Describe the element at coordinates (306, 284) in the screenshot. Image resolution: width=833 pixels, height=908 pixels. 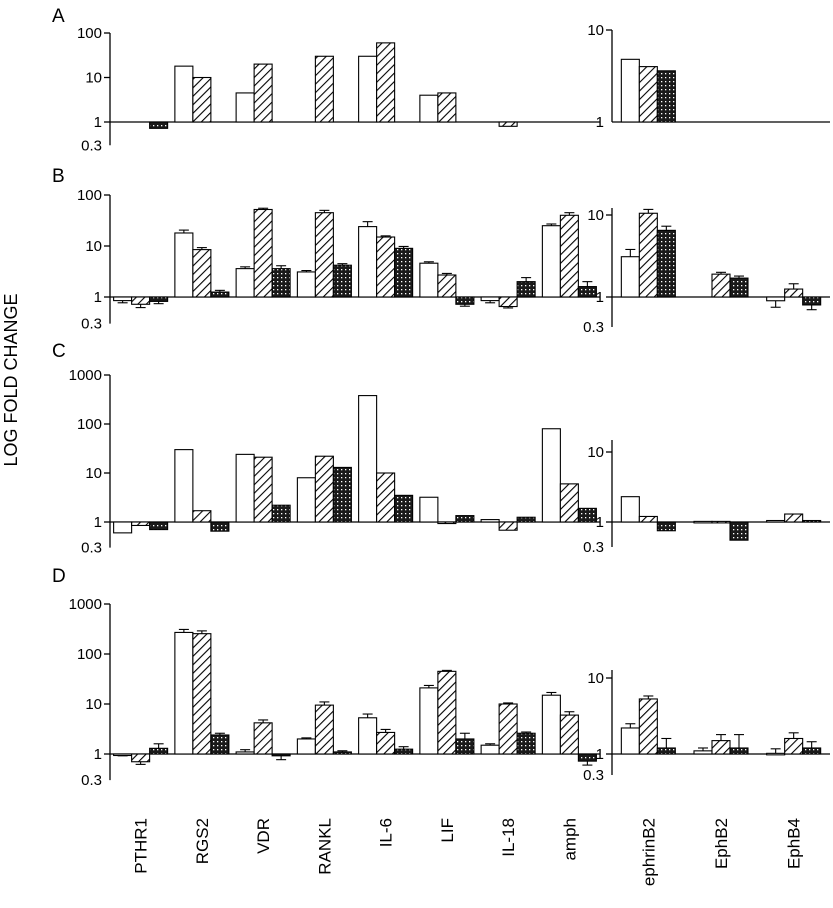
I see `panel-b-left-bar-rankl-open` at that location.